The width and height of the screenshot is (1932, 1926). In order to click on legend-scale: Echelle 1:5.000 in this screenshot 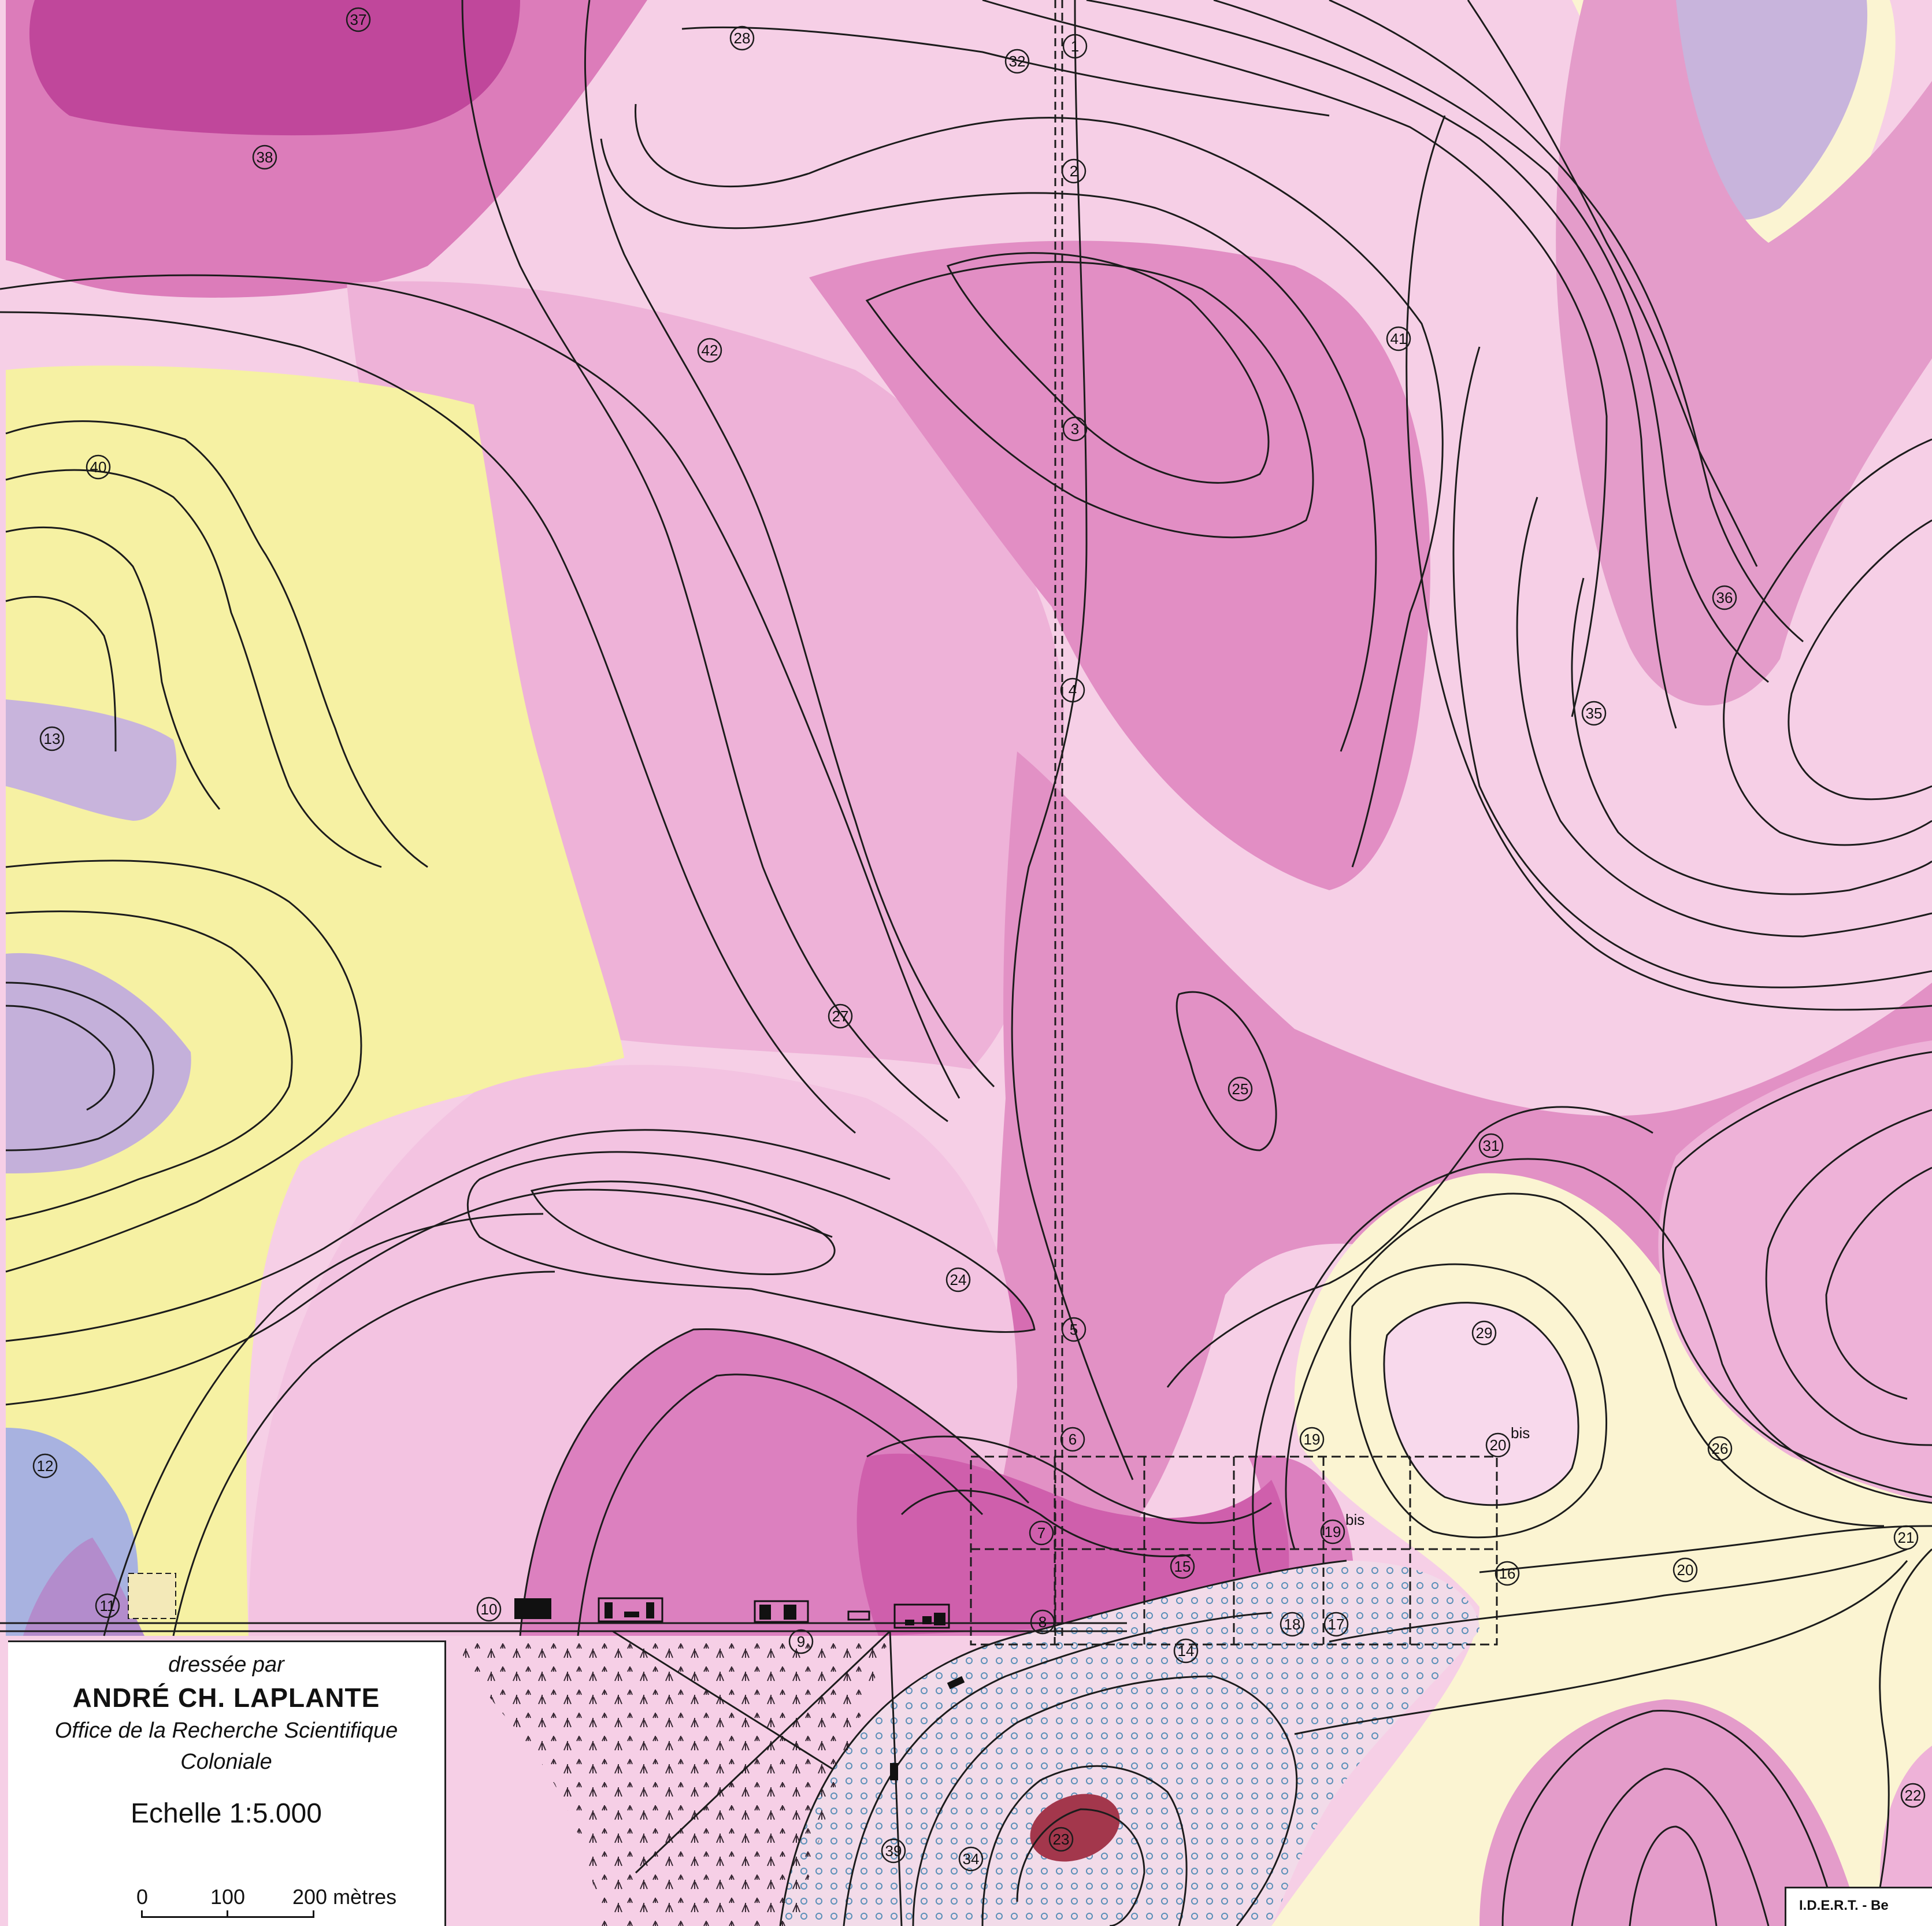, I will do `click(226, 1814)`.